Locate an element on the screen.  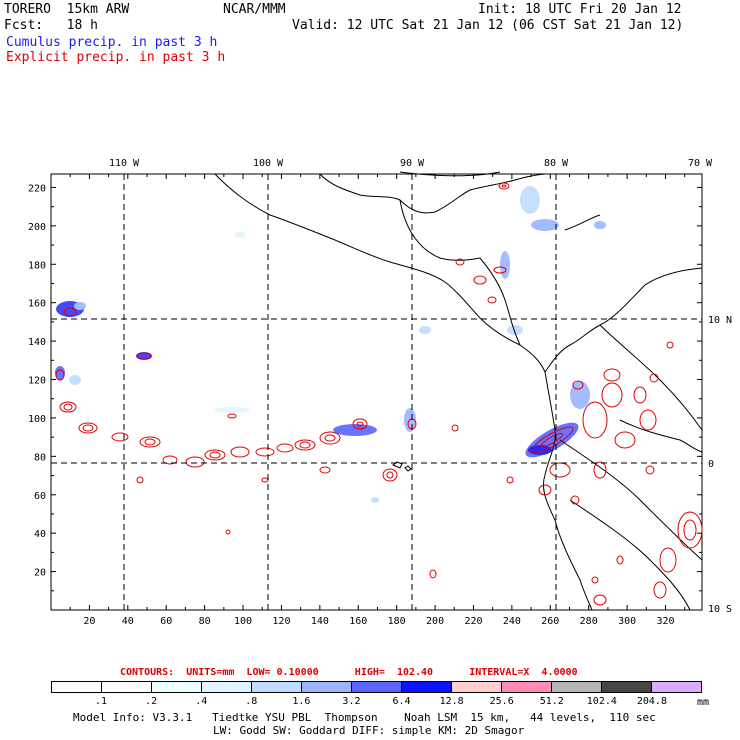
color-bar-label: .8 is located at coordinates (251, 701).